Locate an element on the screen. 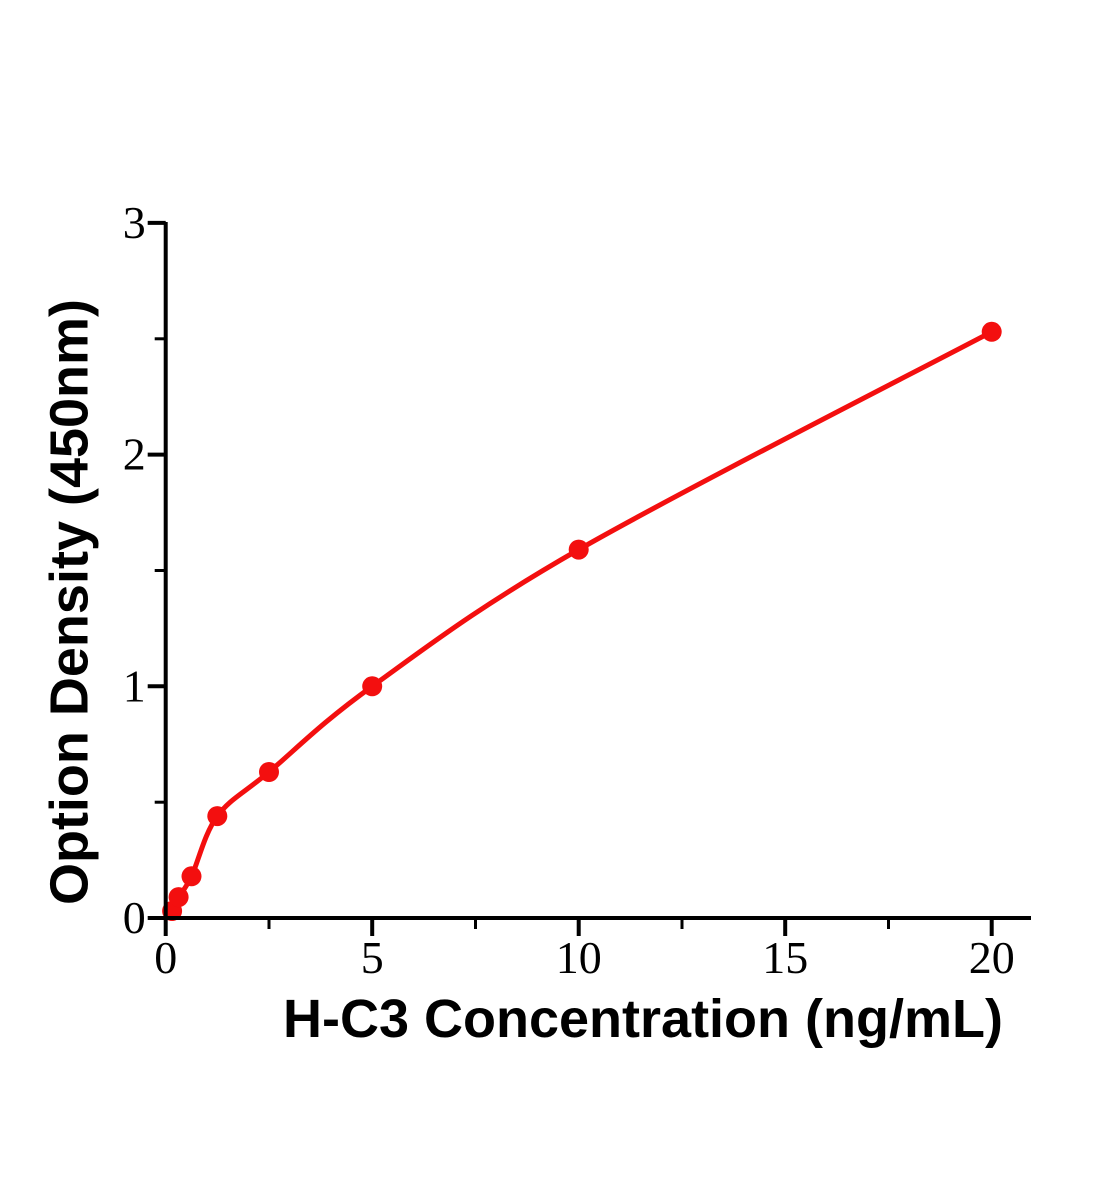 The image size is (1104, 1200). y-tick-label: 3 is located at coordinates (134, 222).